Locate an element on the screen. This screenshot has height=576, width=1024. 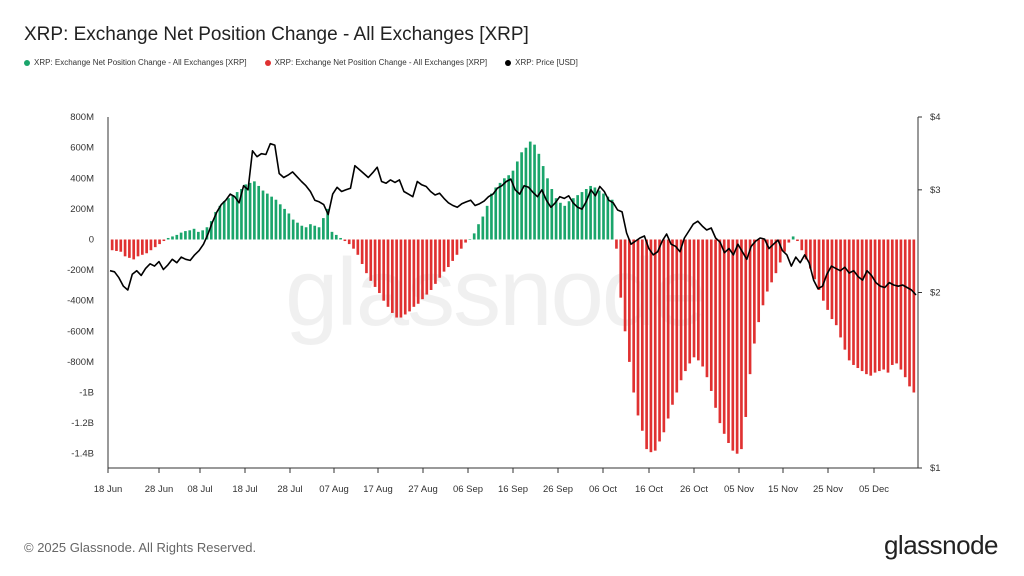
brand-logo: glassnode is located at coordinates (941, 545).